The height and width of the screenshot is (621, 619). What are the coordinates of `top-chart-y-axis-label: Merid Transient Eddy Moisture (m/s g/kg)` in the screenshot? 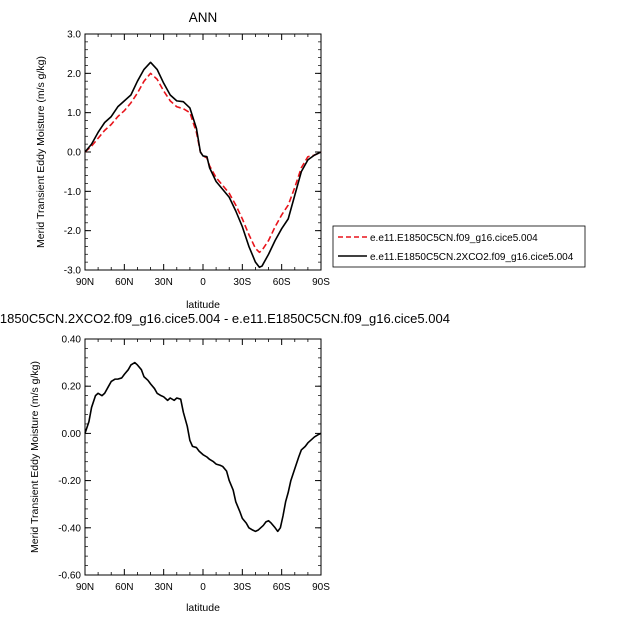 It's located at (41, 152).